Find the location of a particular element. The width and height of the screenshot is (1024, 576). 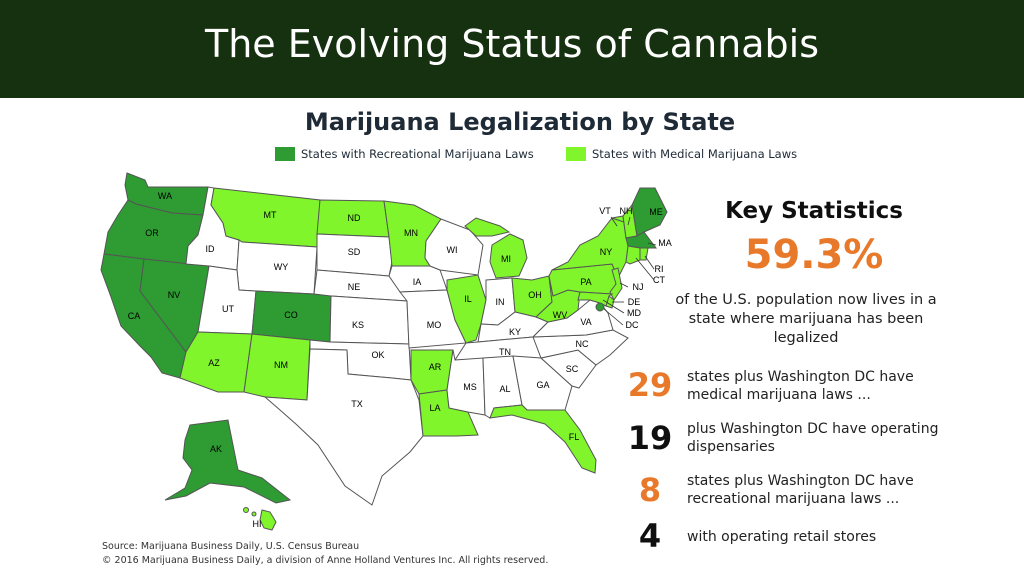

state-AR is located at coordinates (432, 372).